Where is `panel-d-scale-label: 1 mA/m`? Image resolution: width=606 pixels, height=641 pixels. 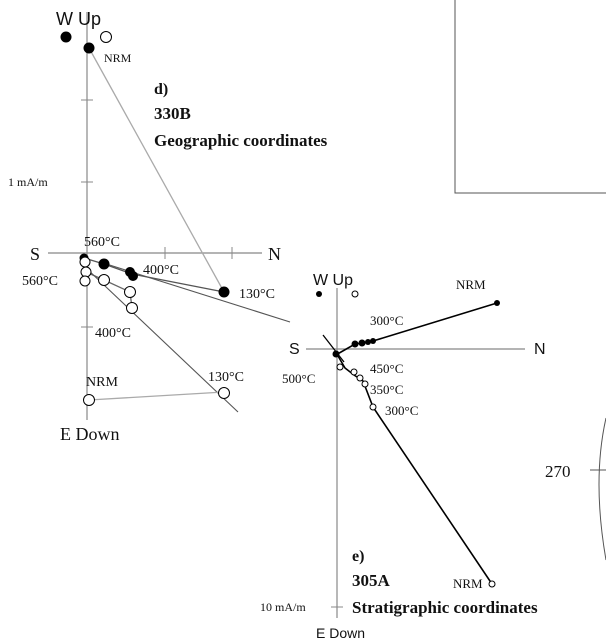 panel-d-scale-label: 1 mA/m is located at coordinates (28, 182).